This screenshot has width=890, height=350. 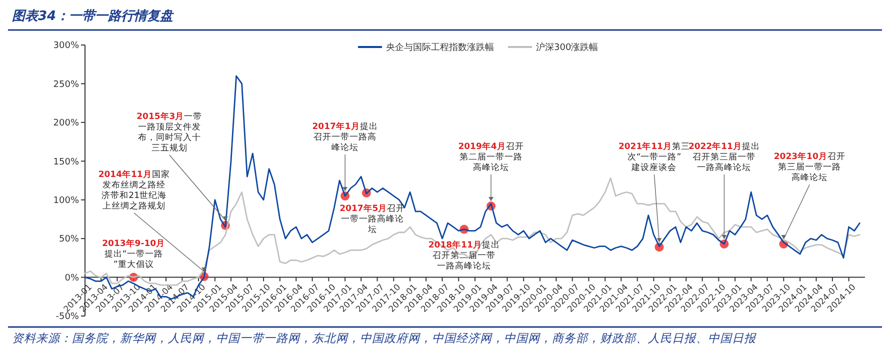 I want to click on annotation: 2015年3月一带一路顶层文件发布，同时写入十三五规划, so click(x=169, y=132).